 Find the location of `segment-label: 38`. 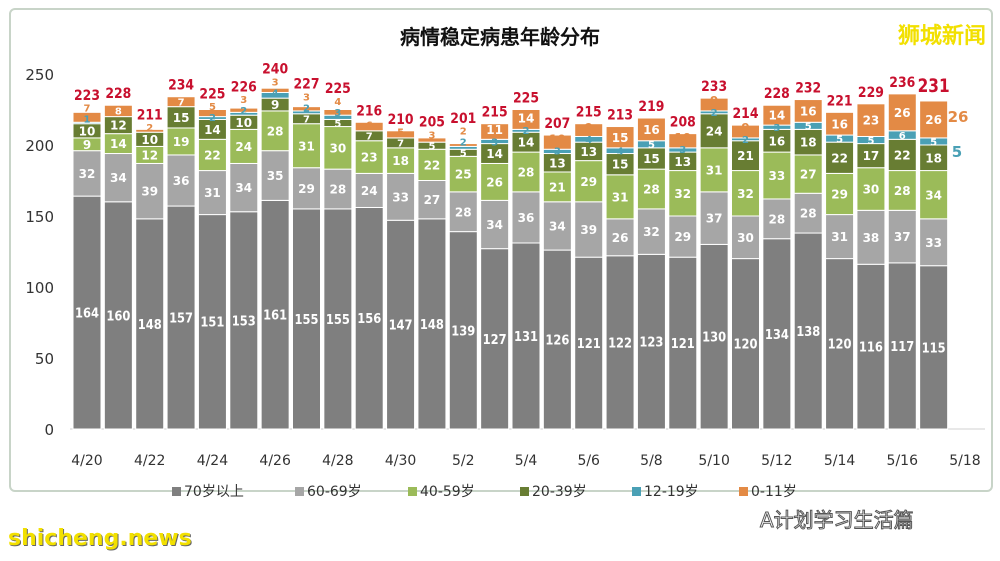

segment-label: 38 is located at coordinates (871, 238).